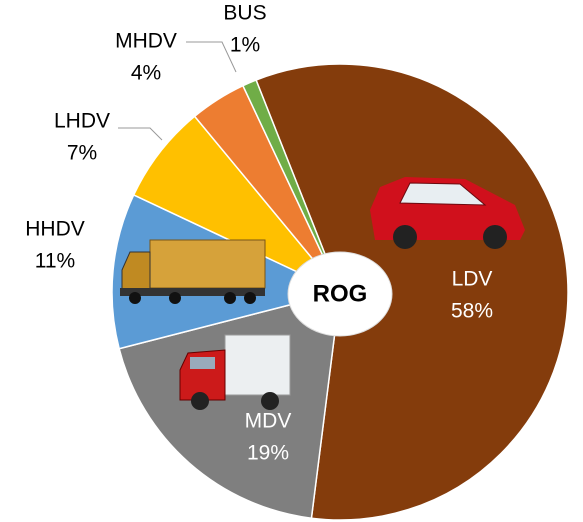 The height and width of the screenshot is (522, 583). Describe the element at coordinates (268, 421) in the screenshot. I see `slice-label: MDV` at that location.